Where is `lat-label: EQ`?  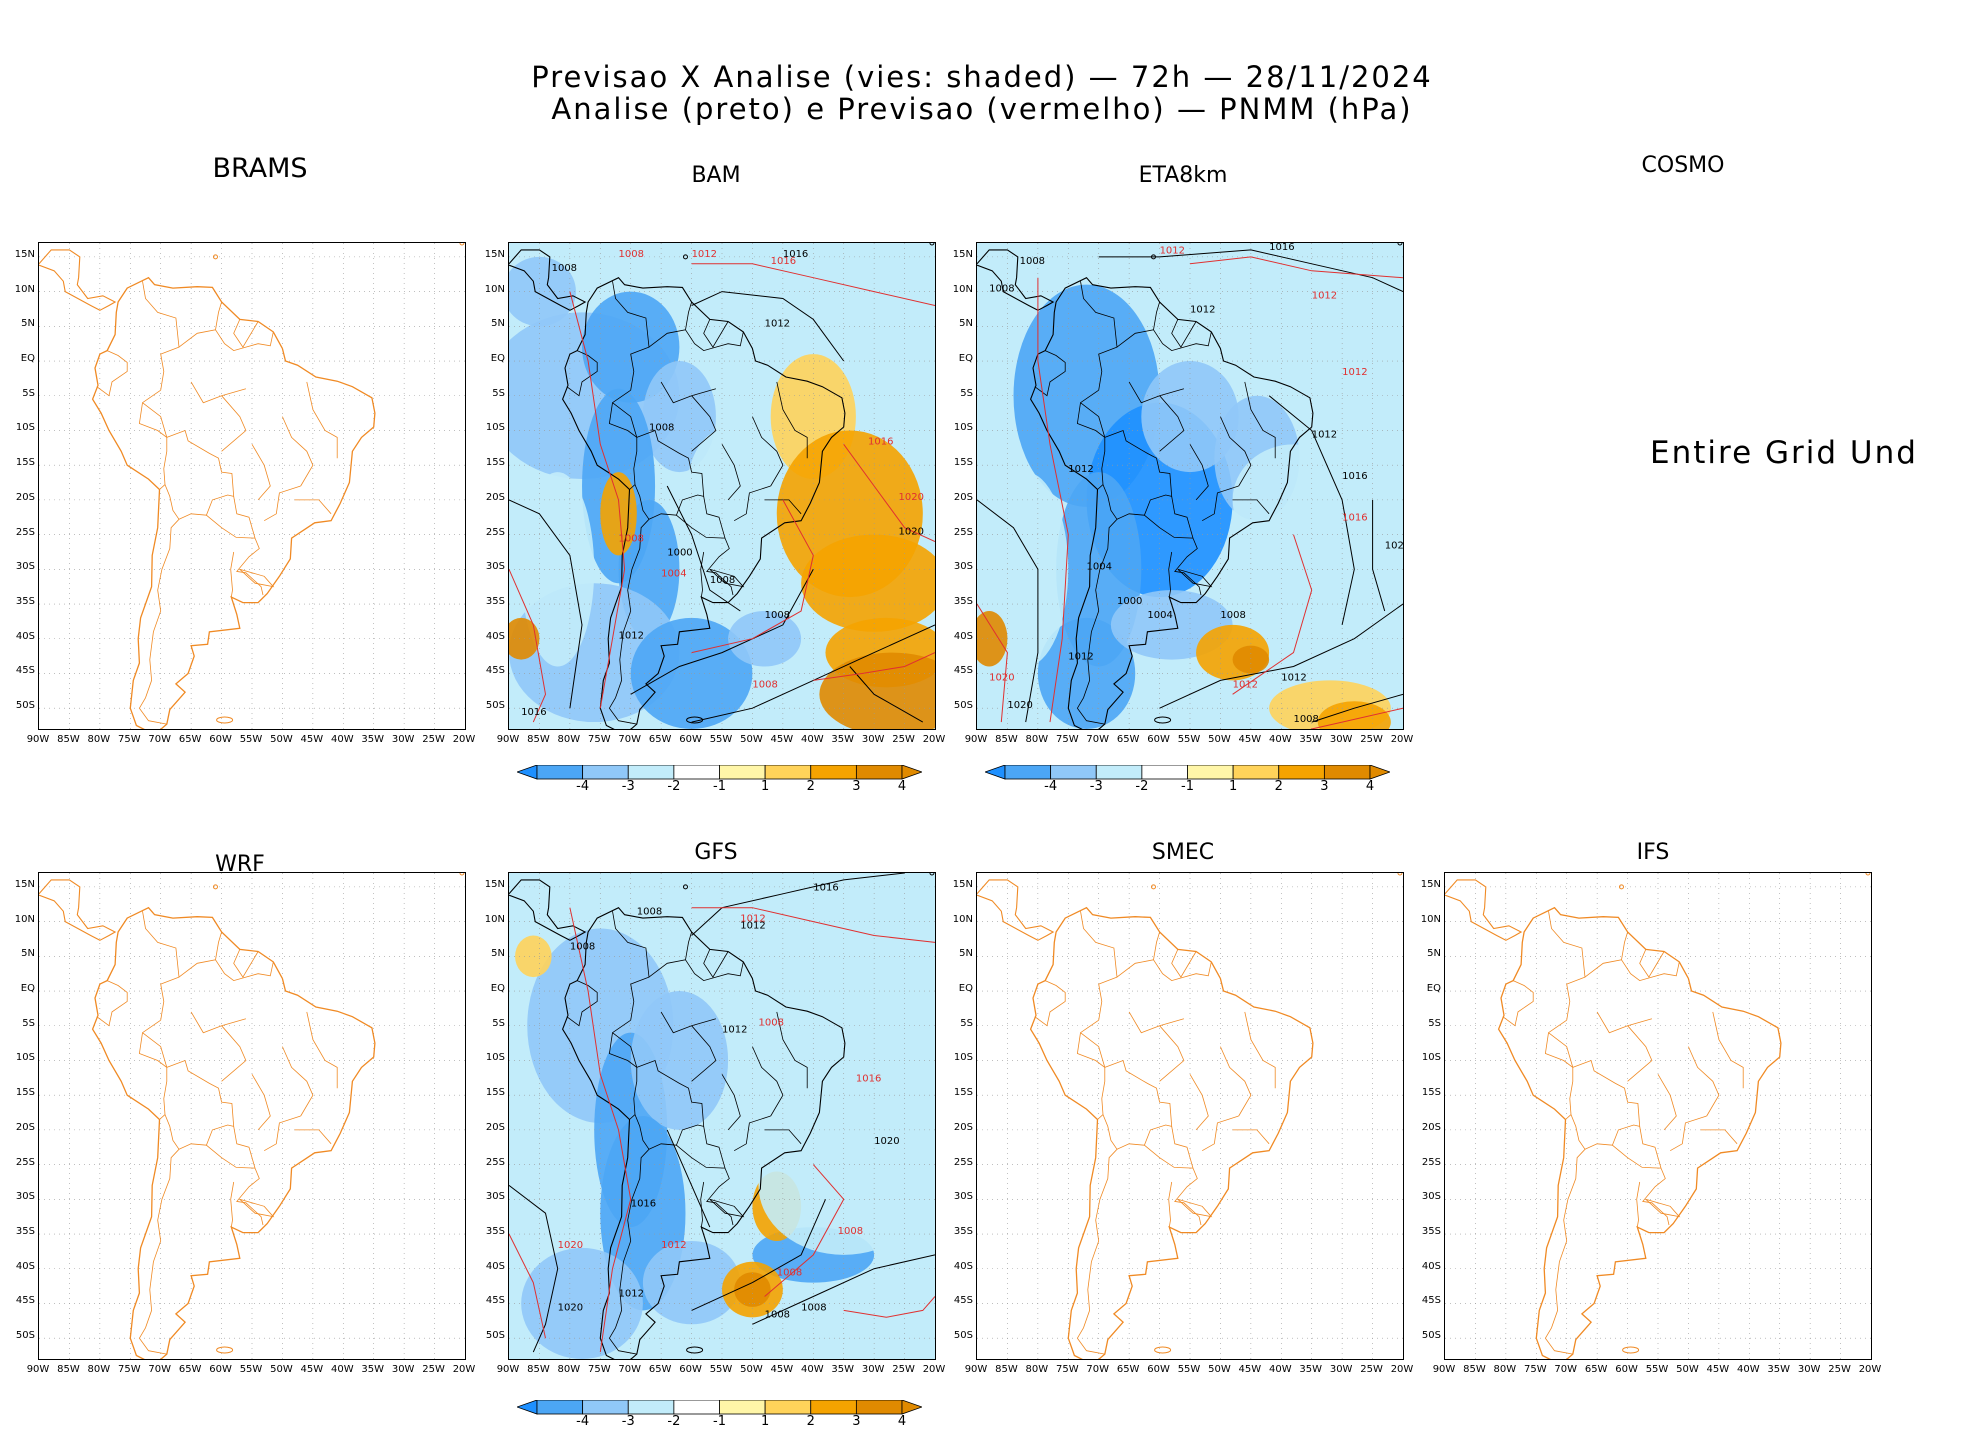 lat-label: EQ is located at coordinates (965, 989).